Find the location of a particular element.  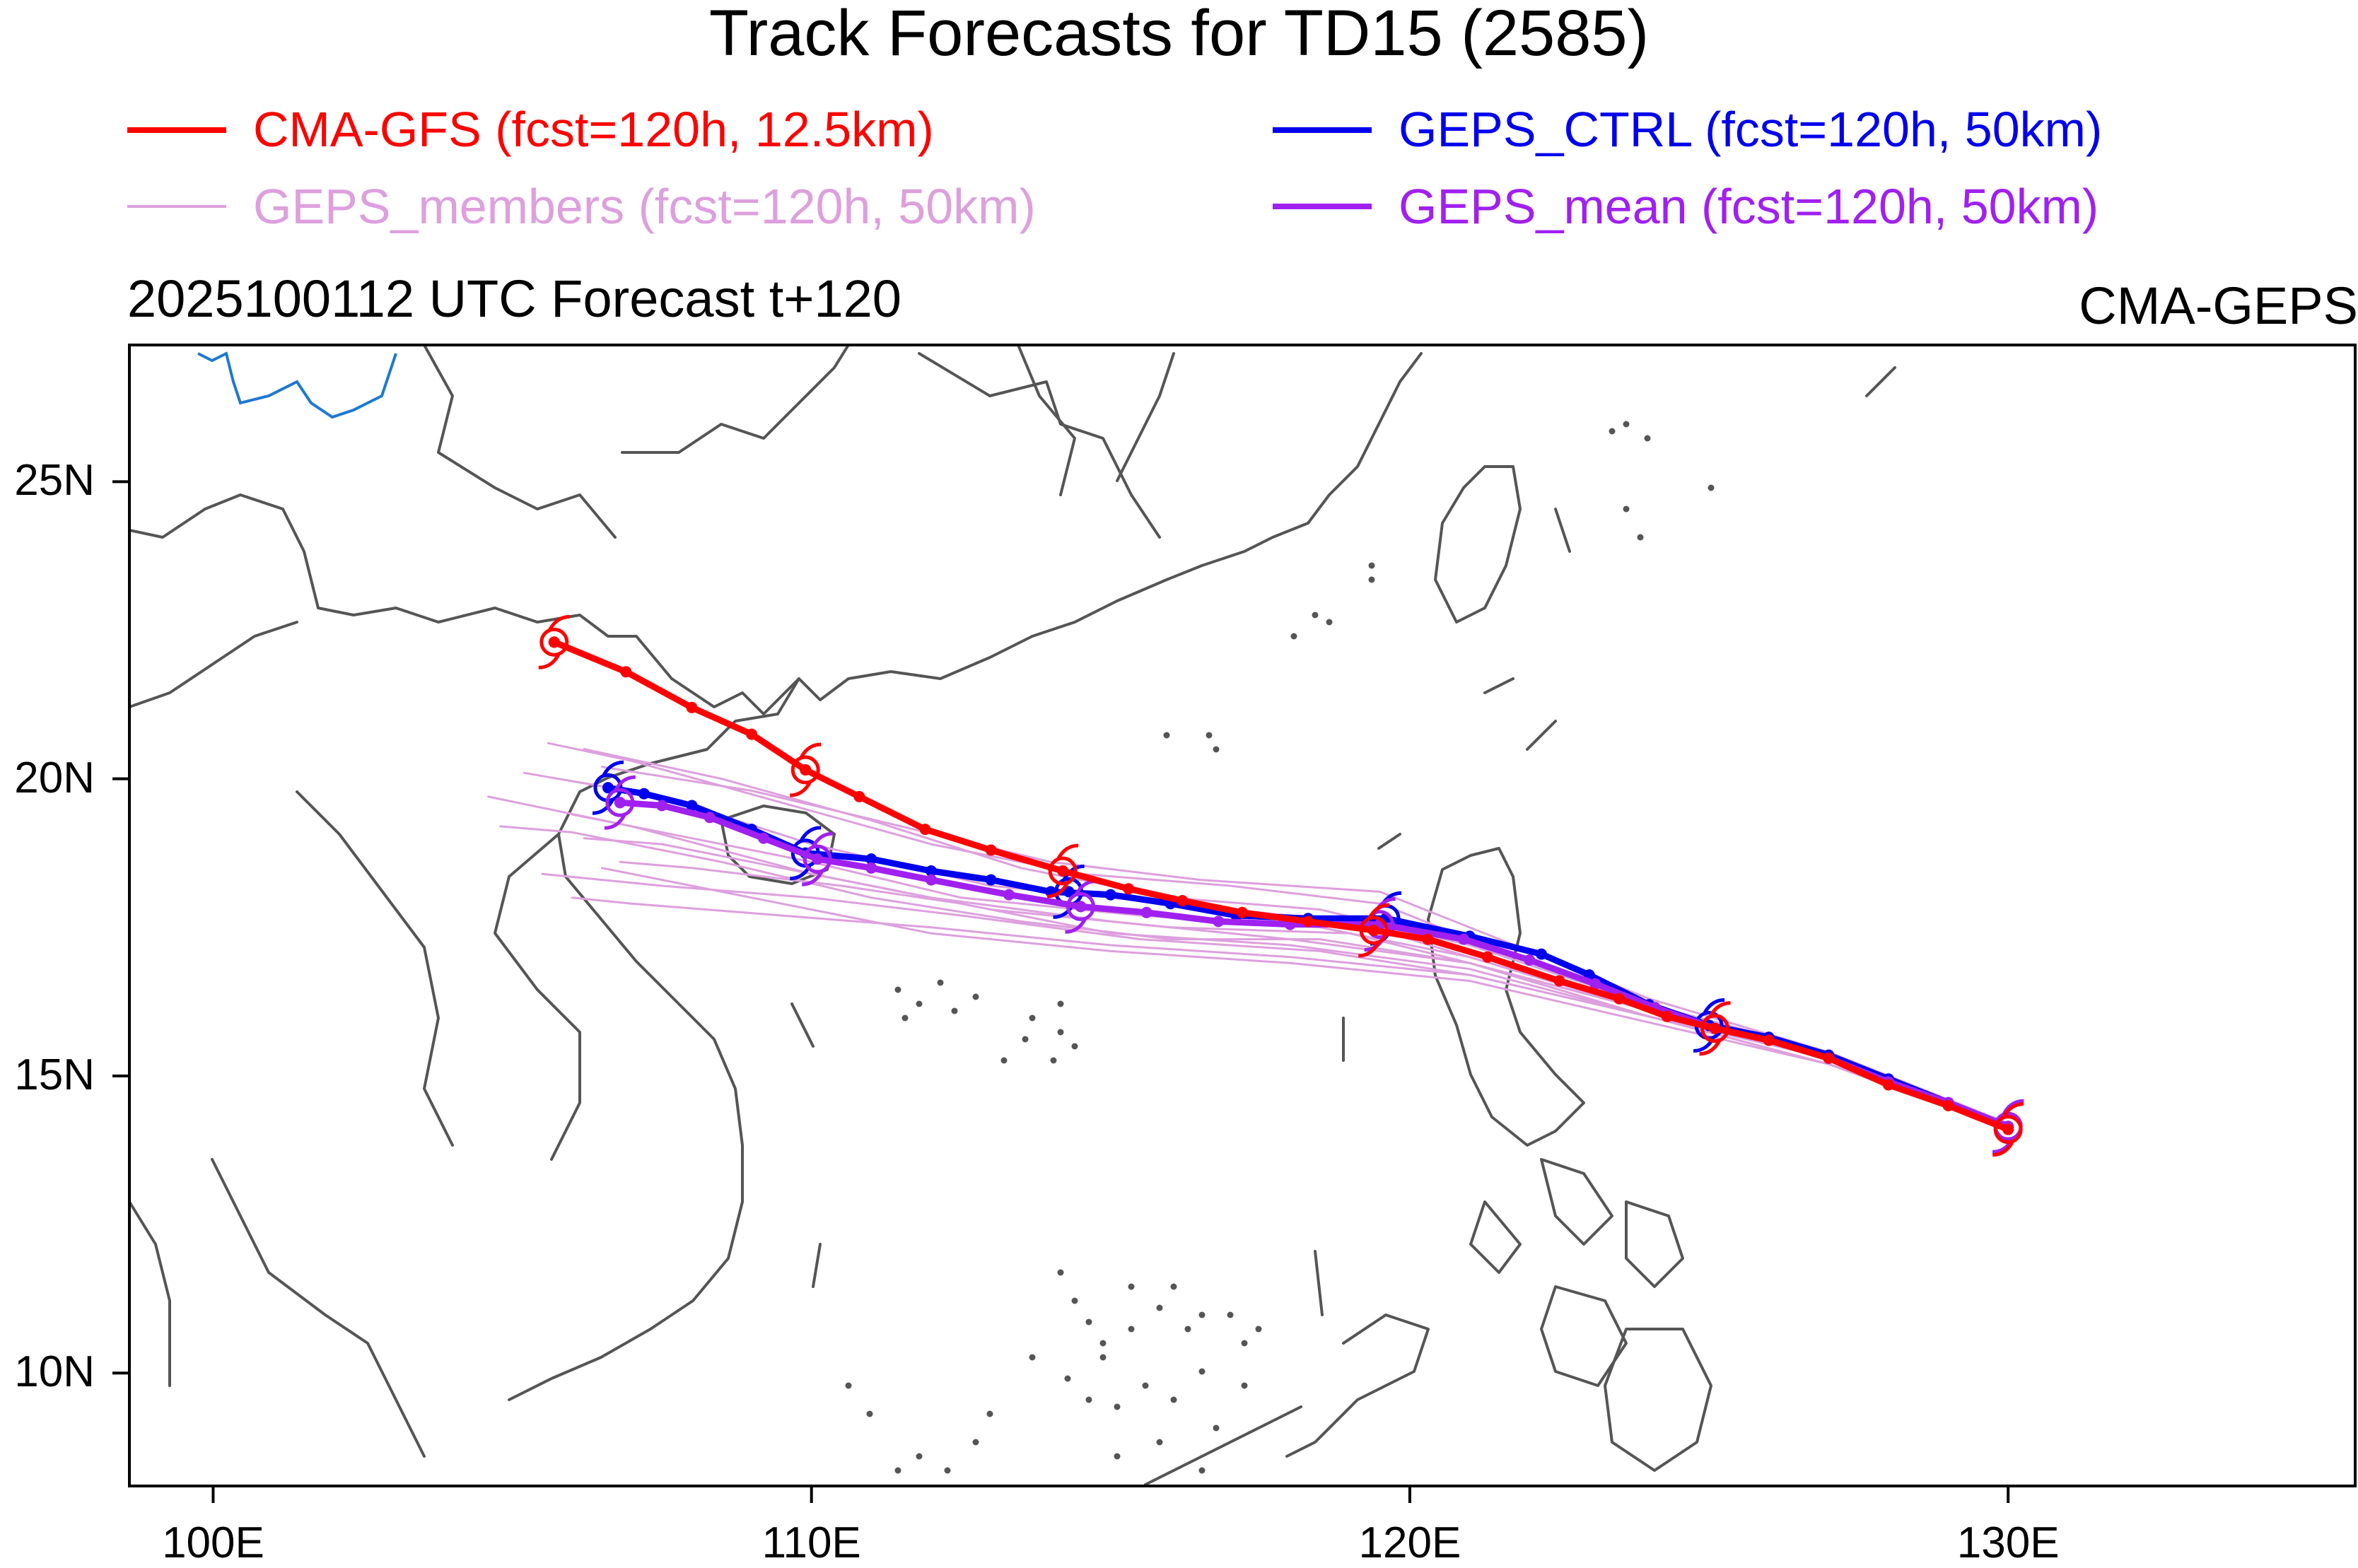

legend-swatch-cma-gfs is located at coordinates (176, 130).